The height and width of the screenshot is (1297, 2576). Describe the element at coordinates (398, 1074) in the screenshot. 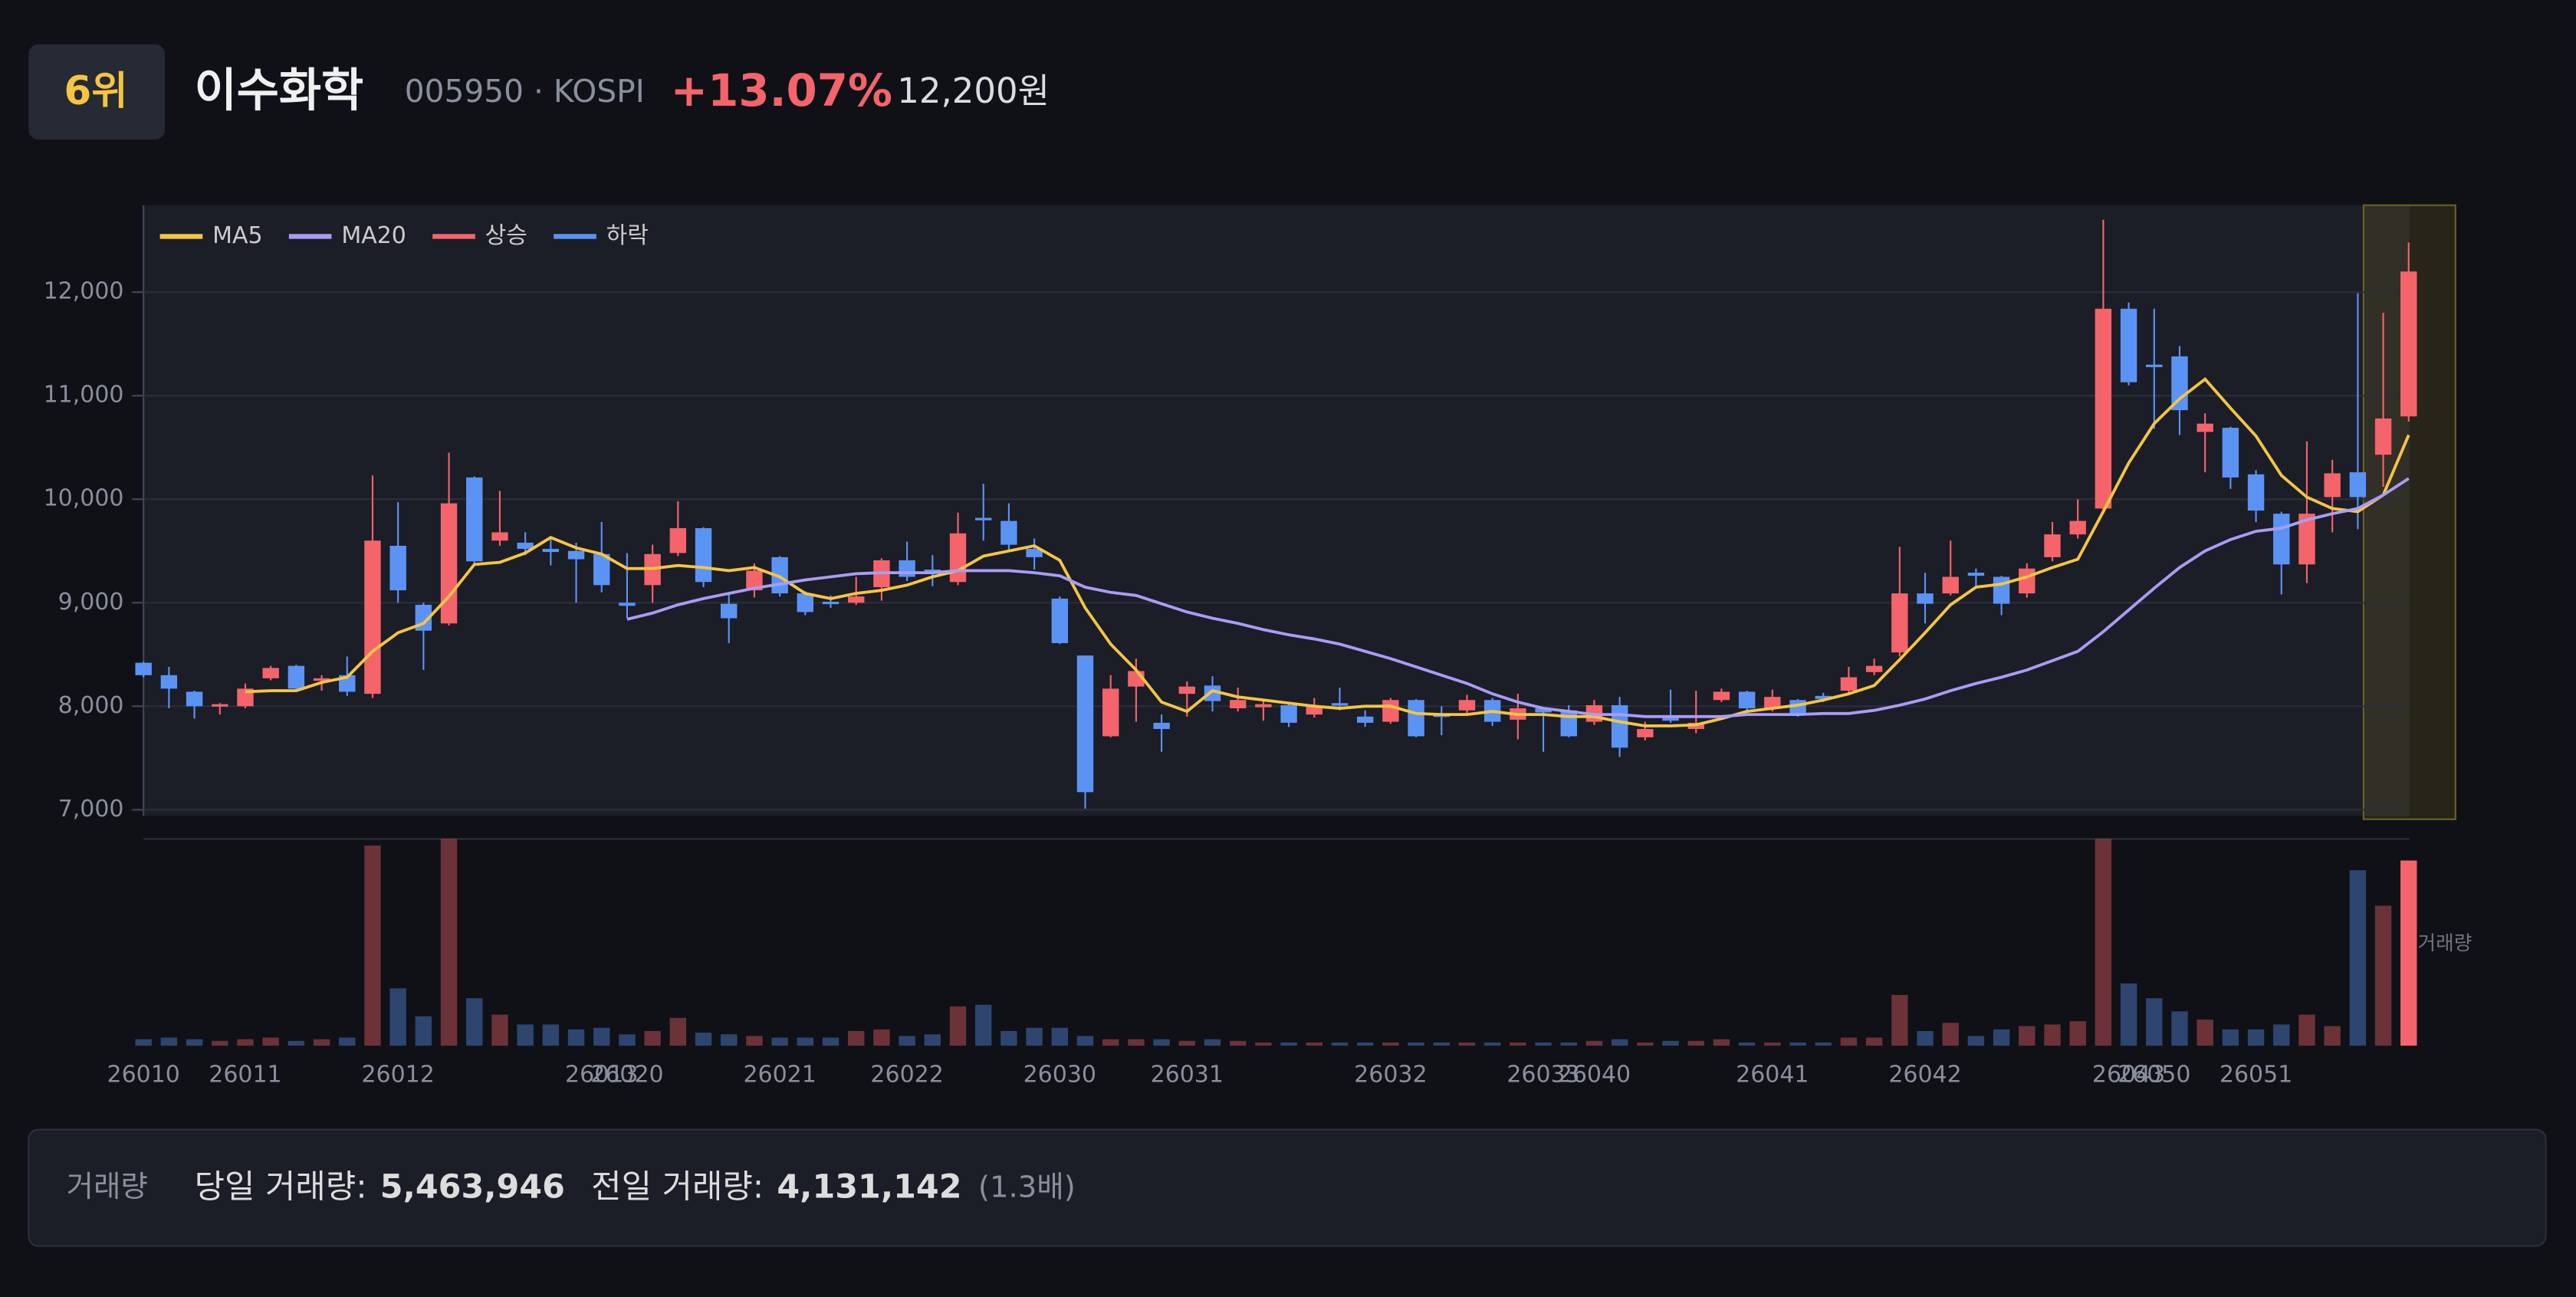

I see `x-tick-label: 26012` at that location.